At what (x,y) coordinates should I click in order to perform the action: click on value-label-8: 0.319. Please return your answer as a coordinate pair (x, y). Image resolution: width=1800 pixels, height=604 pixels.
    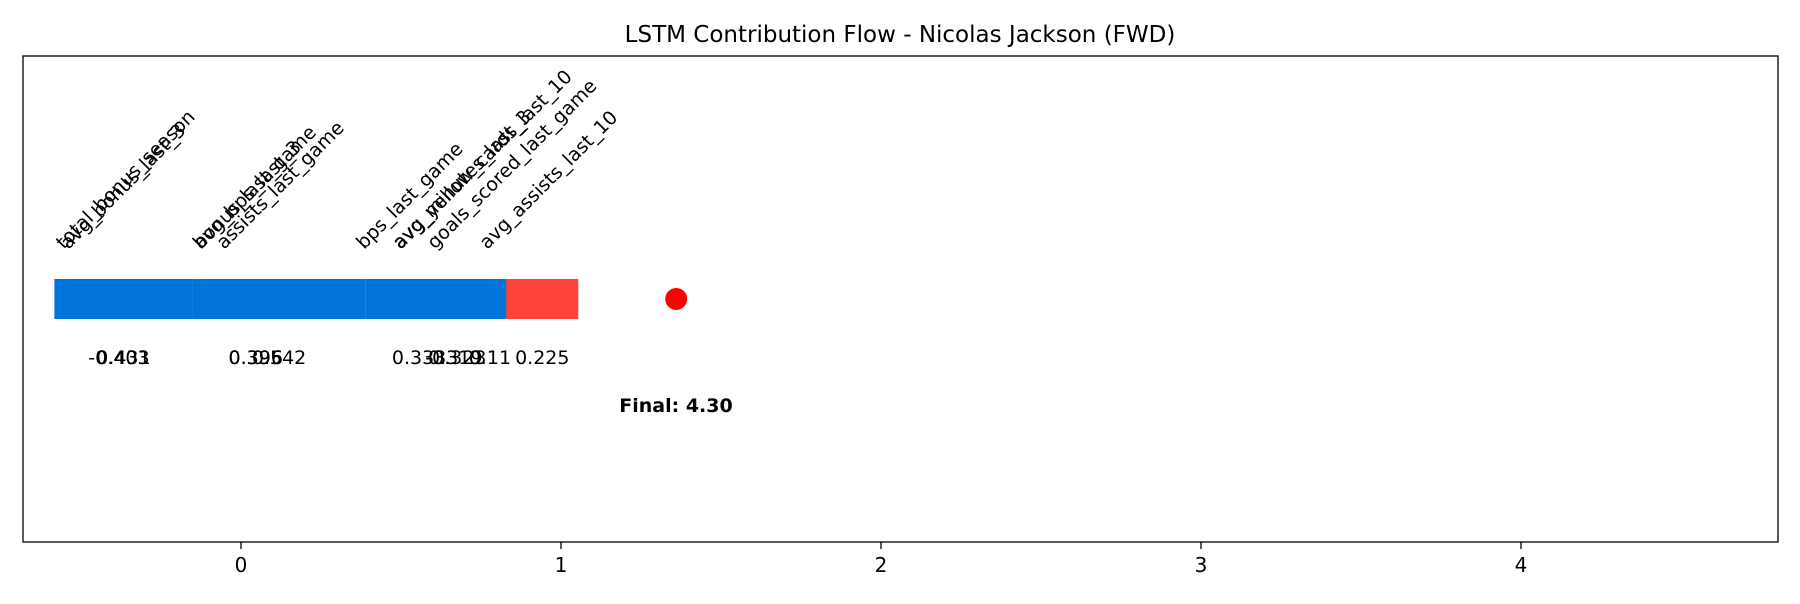
    Looking at the image, I should click on (455, 358).